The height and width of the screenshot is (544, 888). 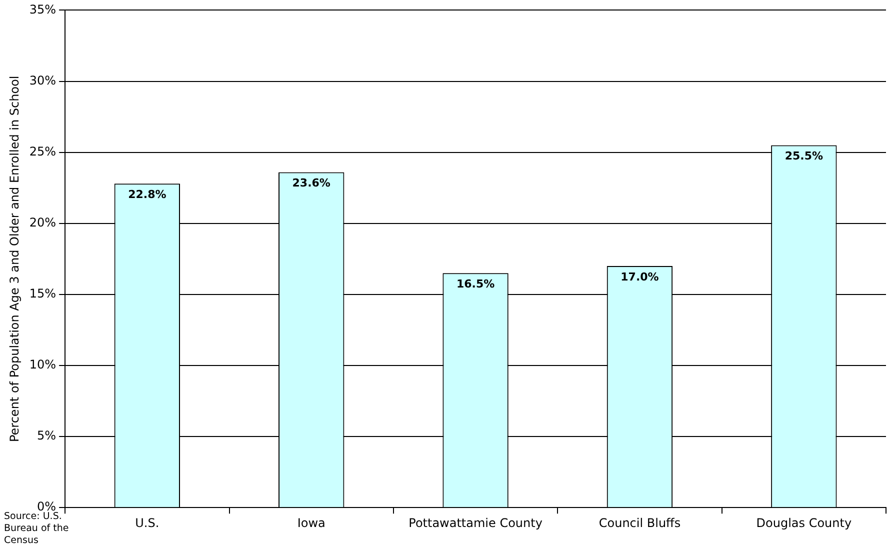 I want to click on y-tick-label: 10%, so click(x=42, y=365).